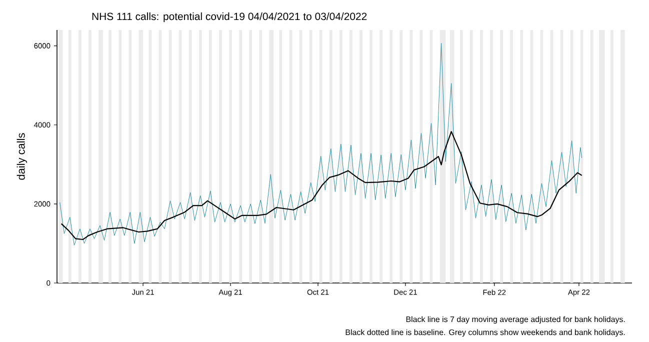 The height and width of the screenshot is (342, 649). Describe the element at coordinates (22, 156) in the screenshot. I see `y-axis-title: daily calls` at that location.